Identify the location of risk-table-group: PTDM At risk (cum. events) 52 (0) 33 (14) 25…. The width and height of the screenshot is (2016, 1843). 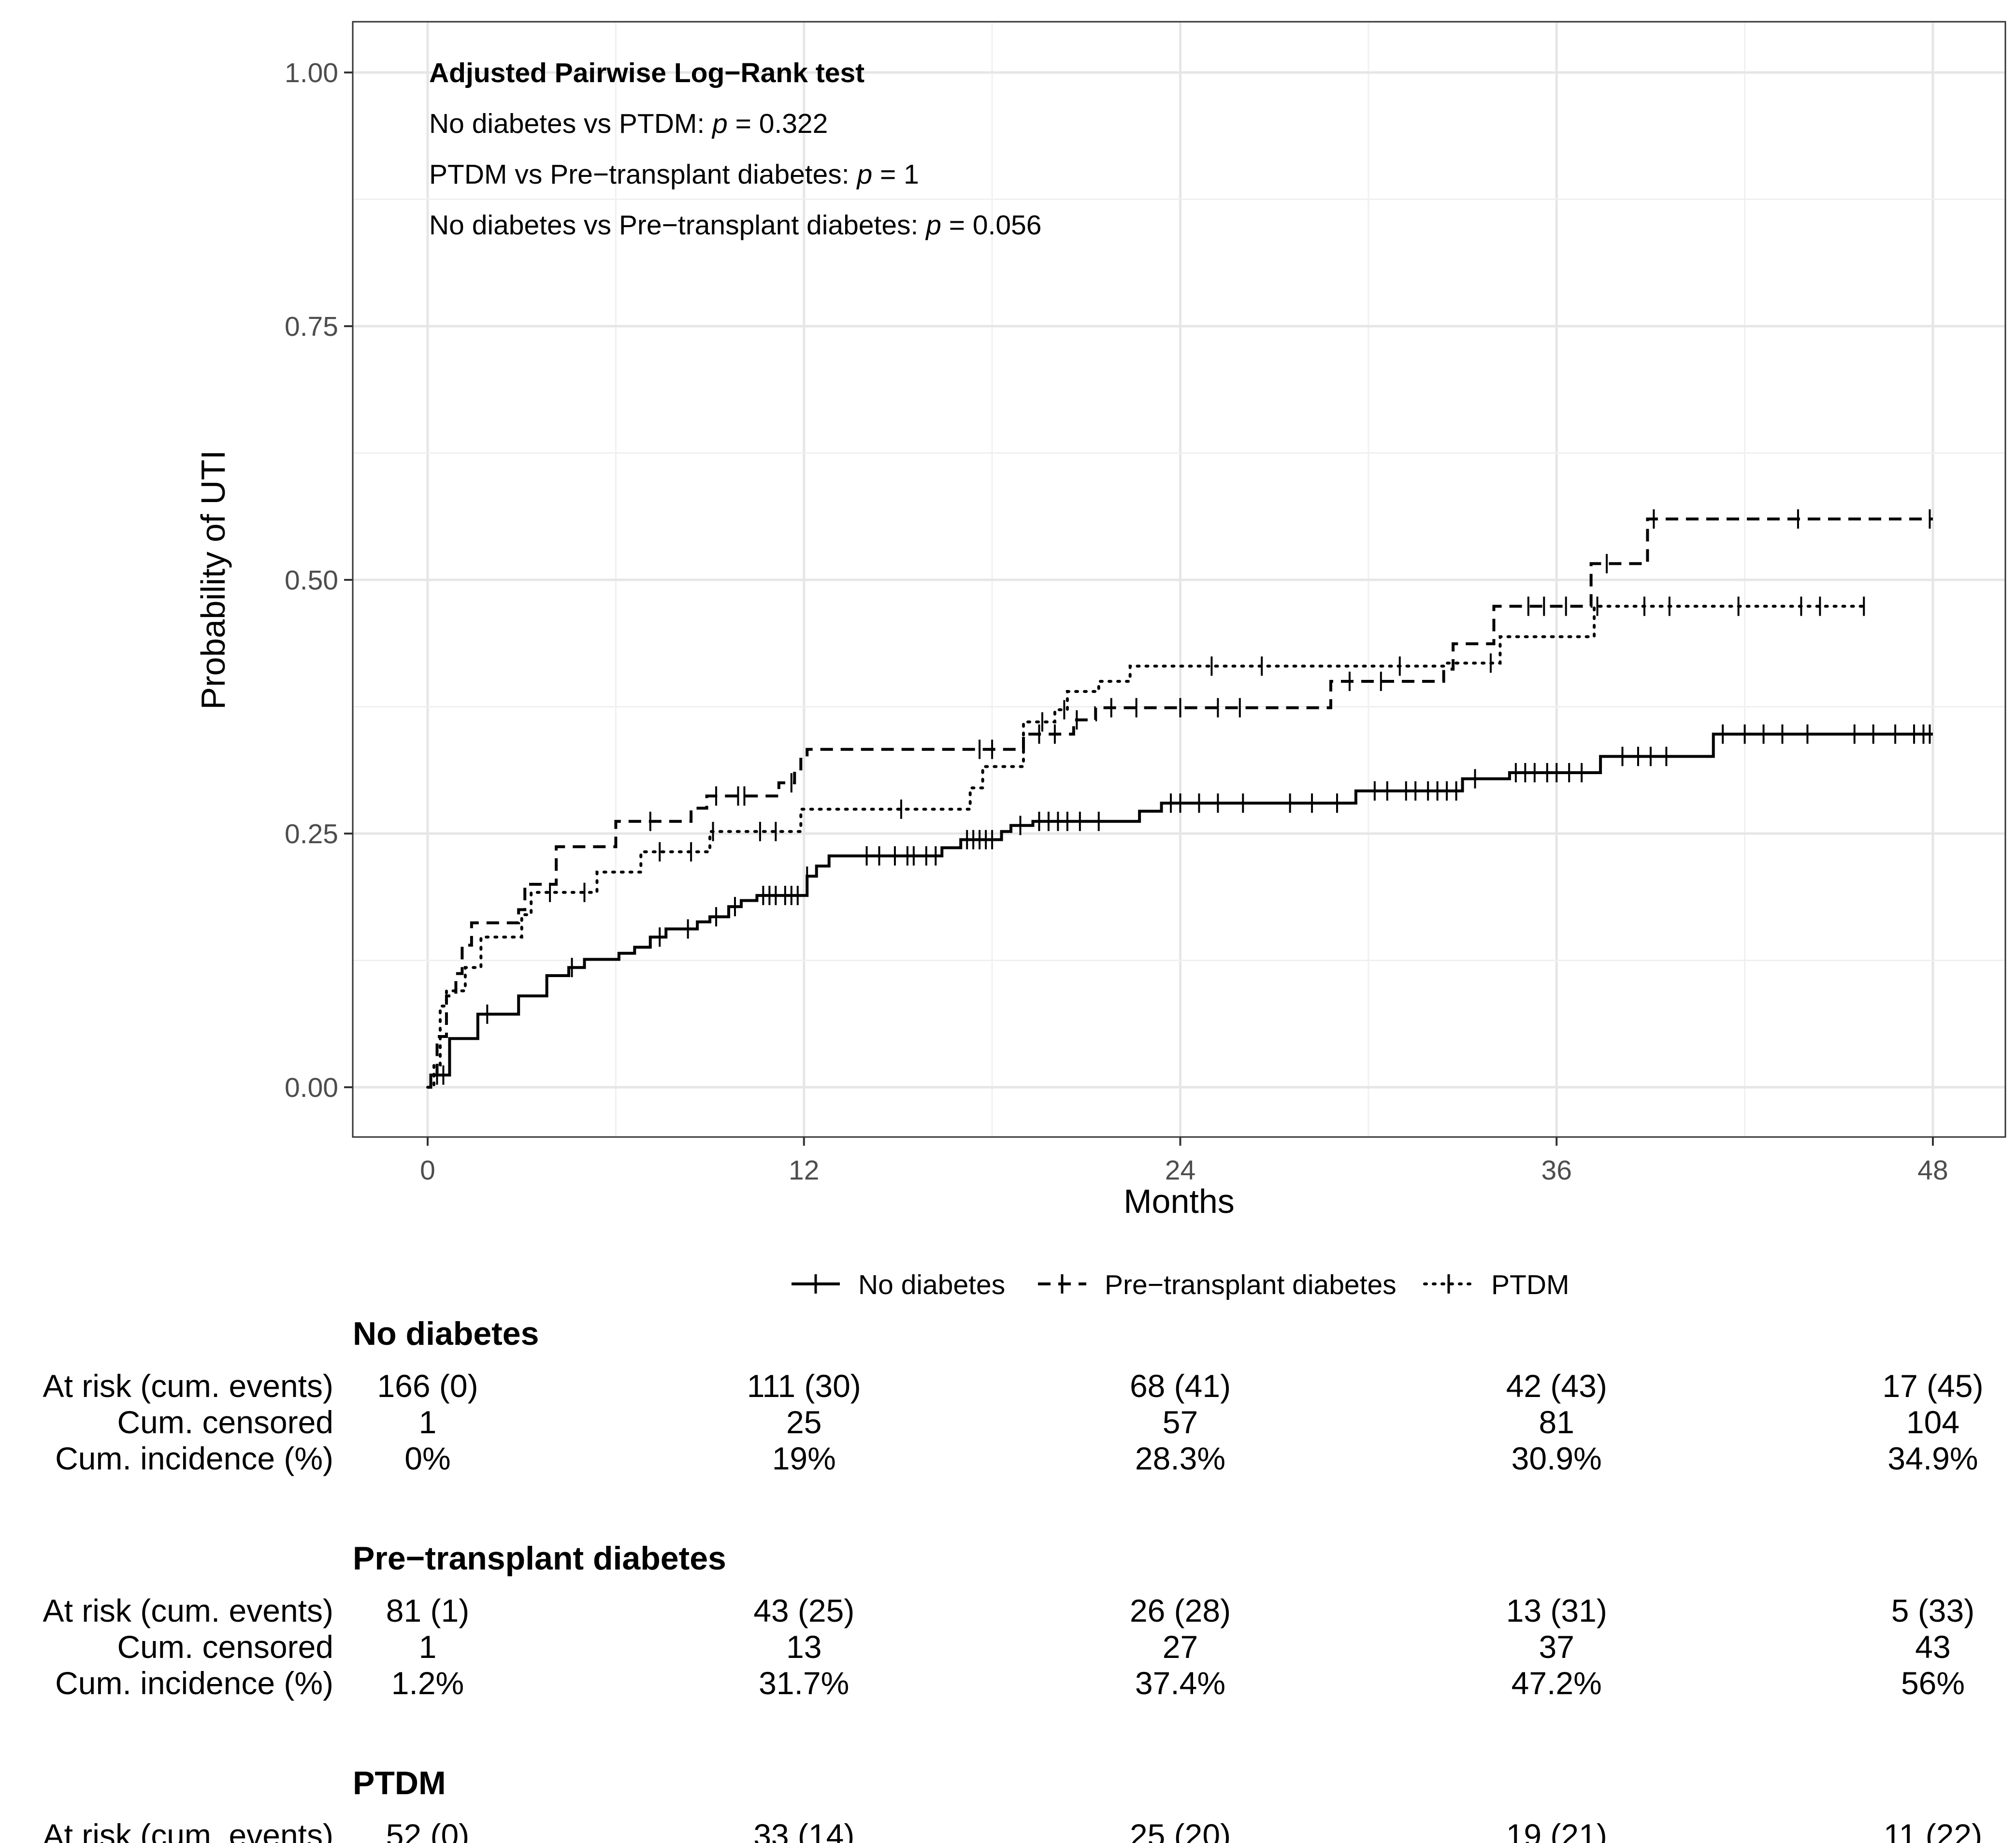
(1013, 1804).